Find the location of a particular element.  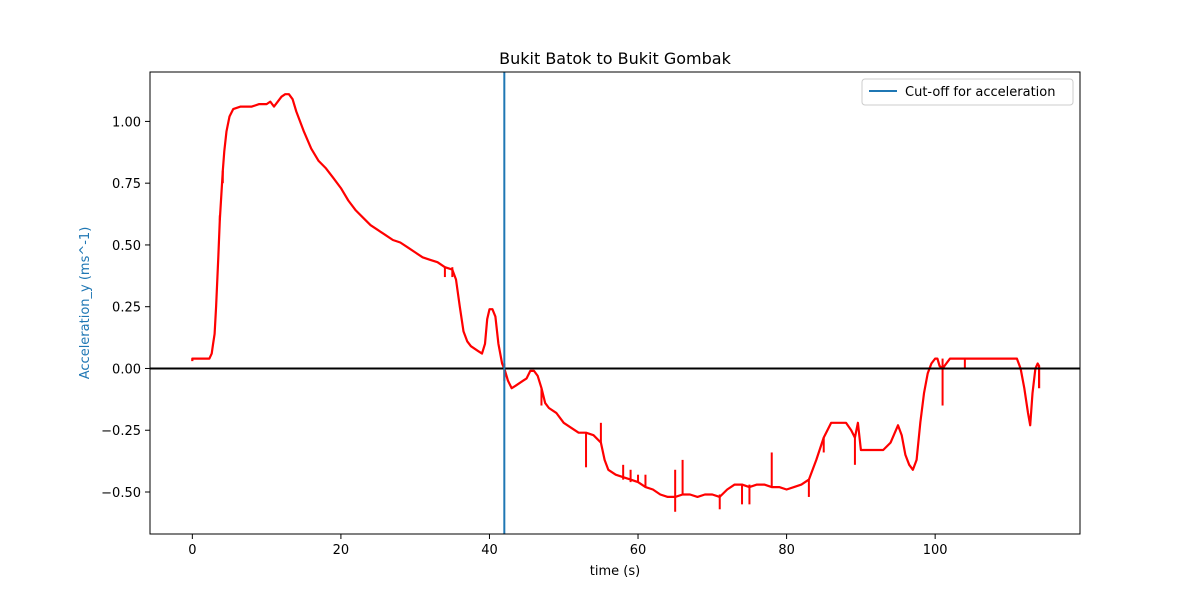

x-tick-label: 0 is located at coordinates (192, 550).